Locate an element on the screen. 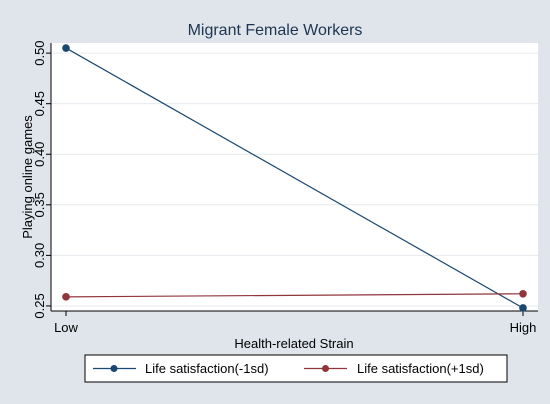 The width and height of the screenshot is (550, 404). y-tick-label-1: 0.30 is located at coordinates (39, 255).